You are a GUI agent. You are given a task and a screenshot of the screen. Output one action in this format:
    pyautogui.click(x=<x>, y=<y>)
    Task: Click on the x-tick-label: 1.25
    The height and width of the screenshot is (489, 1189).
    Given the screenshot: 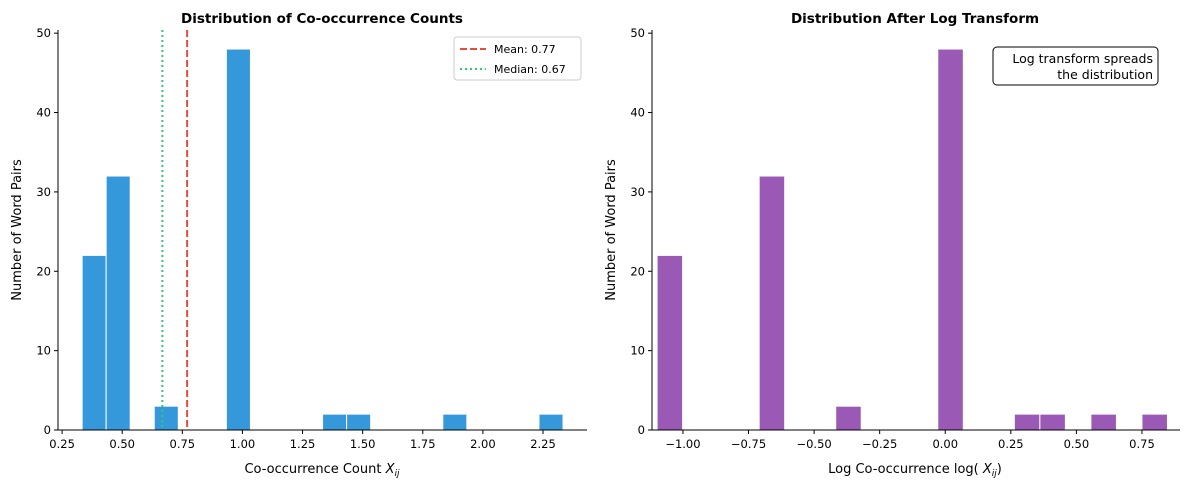 What is the action you would take?
    pyautogui.click(x=303, y=444)
    